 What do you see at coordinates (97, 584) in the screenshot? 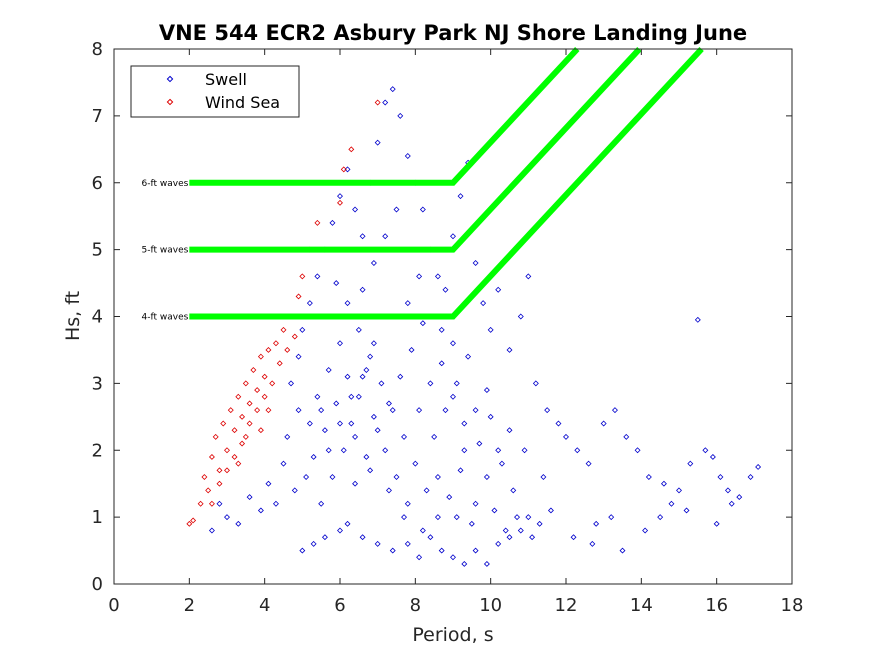
I see `y-tick-label: 0` at bounding box center [97, 584].